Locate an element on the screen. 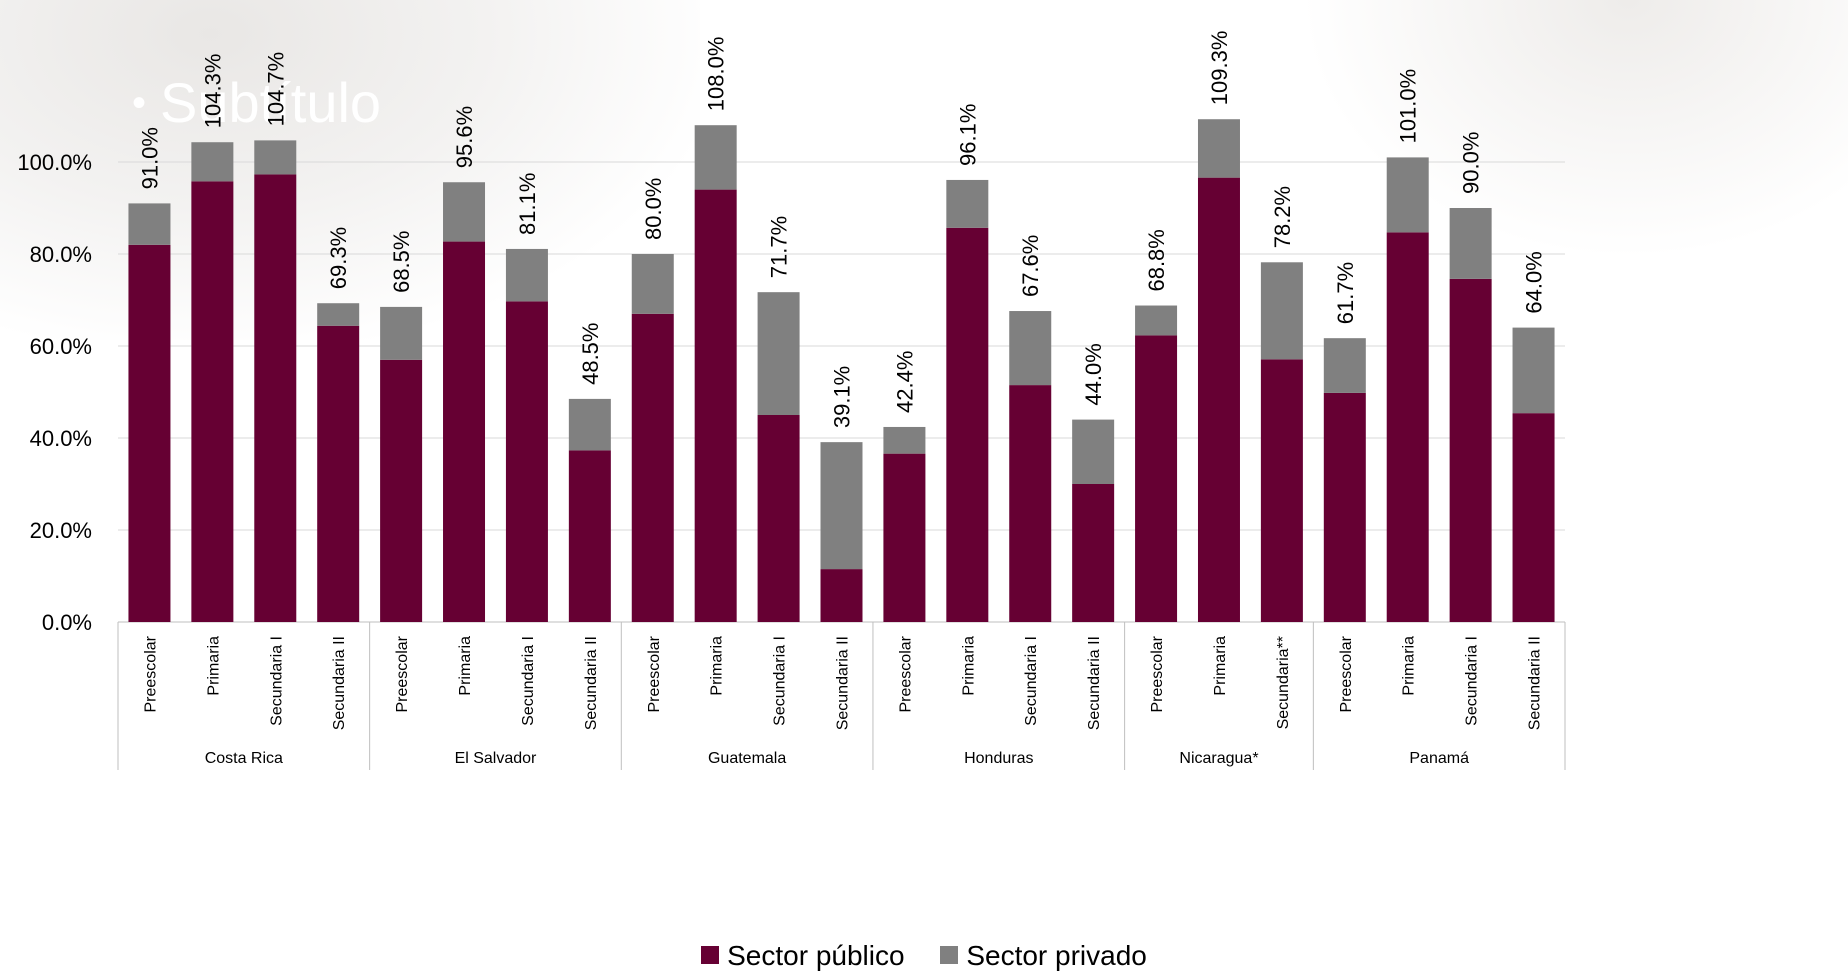  group-label: Panamá is located at coordinates (1439, 758).